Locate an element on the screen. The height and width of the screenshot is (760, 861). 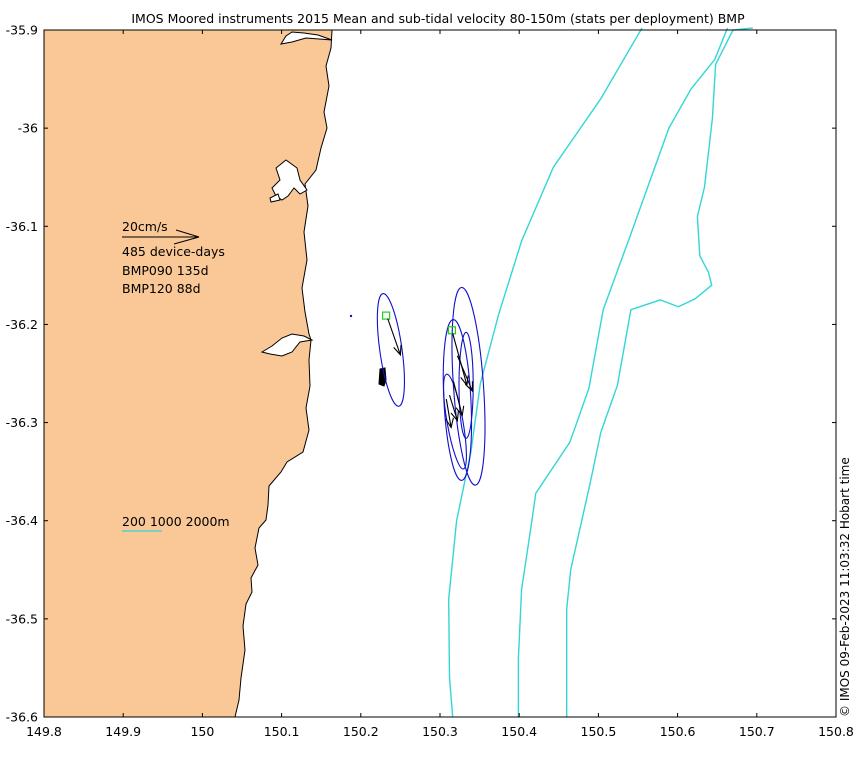
y-tick-label: -36.3 is located at coordinates (22, 422).